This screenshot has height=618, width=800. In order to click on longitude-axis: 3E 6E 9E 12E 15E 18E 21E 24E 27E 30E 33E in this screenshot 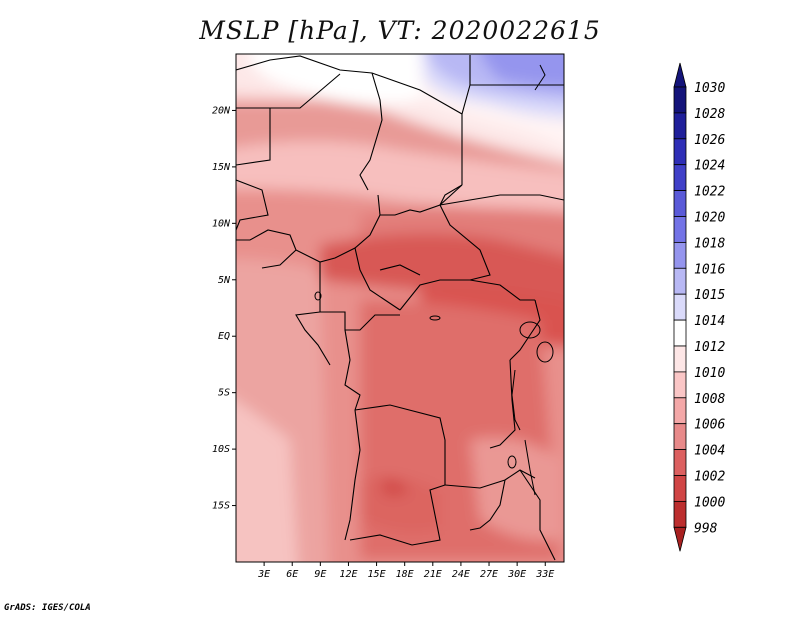, I will do `click(405, 571)`.